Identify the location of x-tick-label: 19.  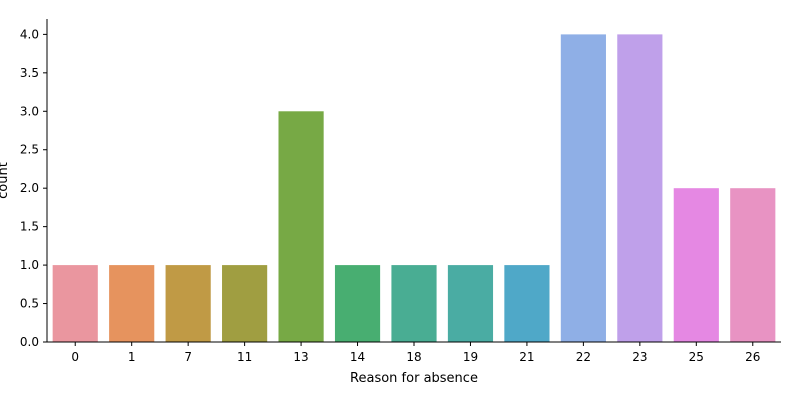
(470, 357).